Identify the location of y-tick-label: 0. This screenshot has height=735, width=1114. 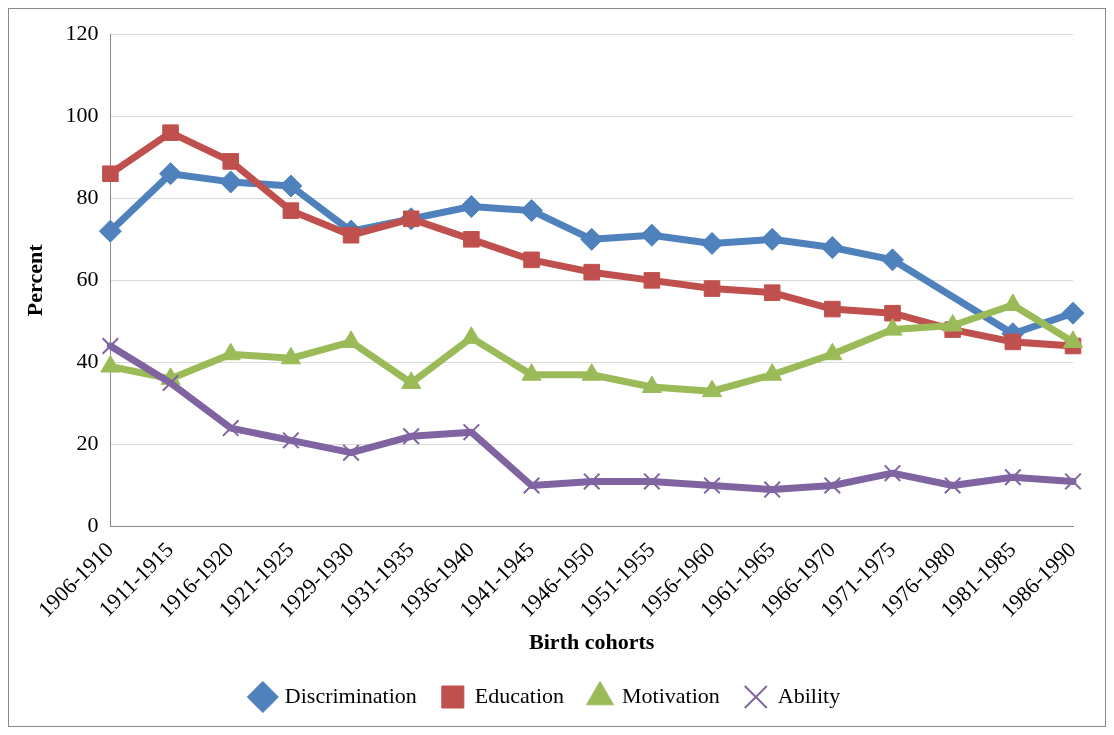
(93, 525).